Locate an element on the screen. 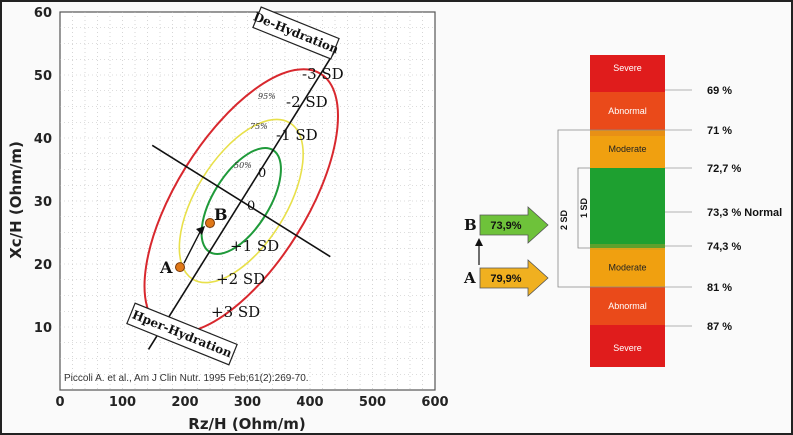 This screenshot has height=435, width=793. threshold-label: 73,3 % Normal is located at coordinates (744, 213).